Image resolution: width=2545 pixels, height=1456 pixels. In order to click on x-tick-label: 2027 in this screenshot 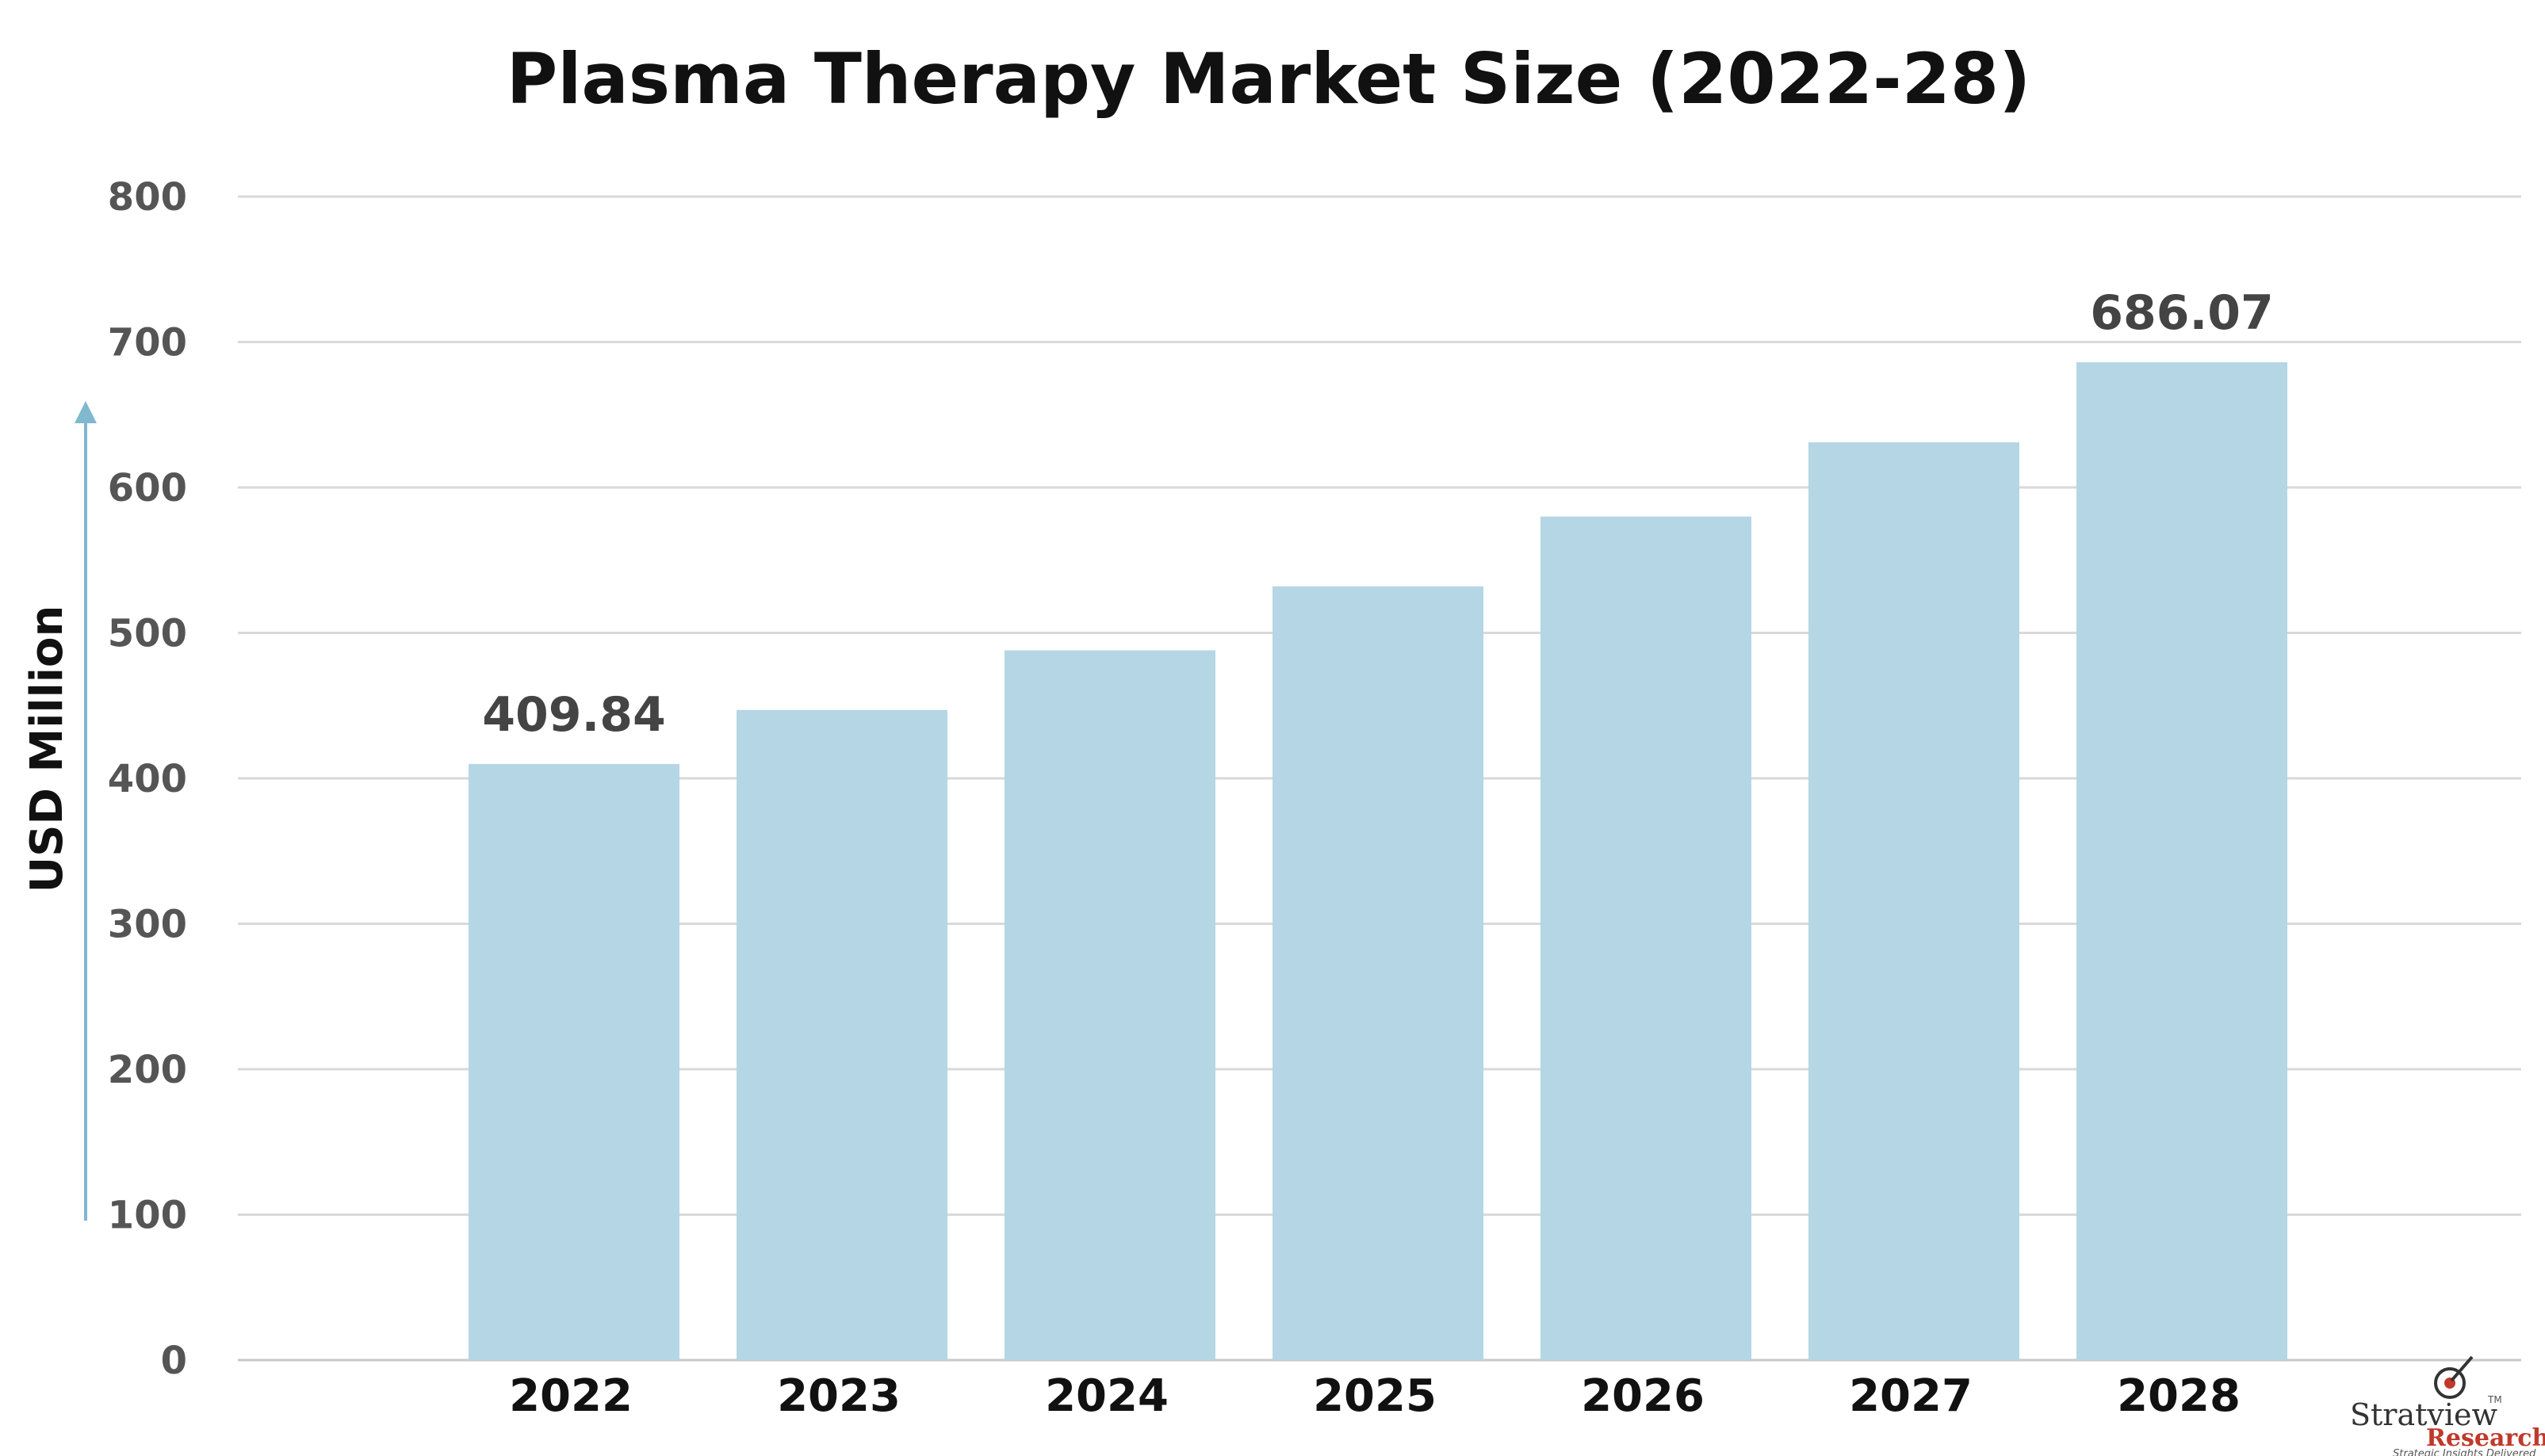, I will do `click(1911, 1396)`.